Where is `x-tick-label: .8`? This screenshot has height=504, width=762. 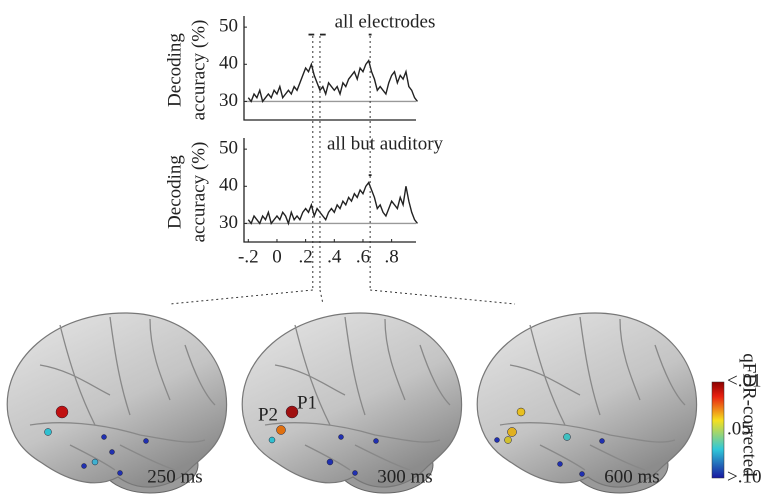
x-tick-label: .8 is located at coordinates (392, 256).